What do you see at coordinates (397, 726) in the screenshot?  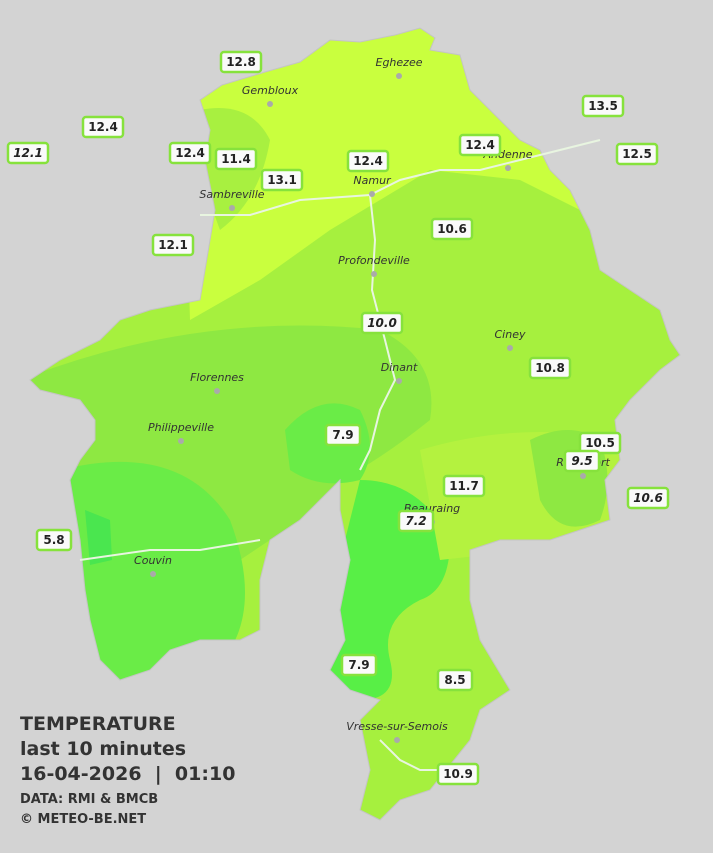 I see `town-label: Vresse-sur-Semois` at bounding box center [397, 726].